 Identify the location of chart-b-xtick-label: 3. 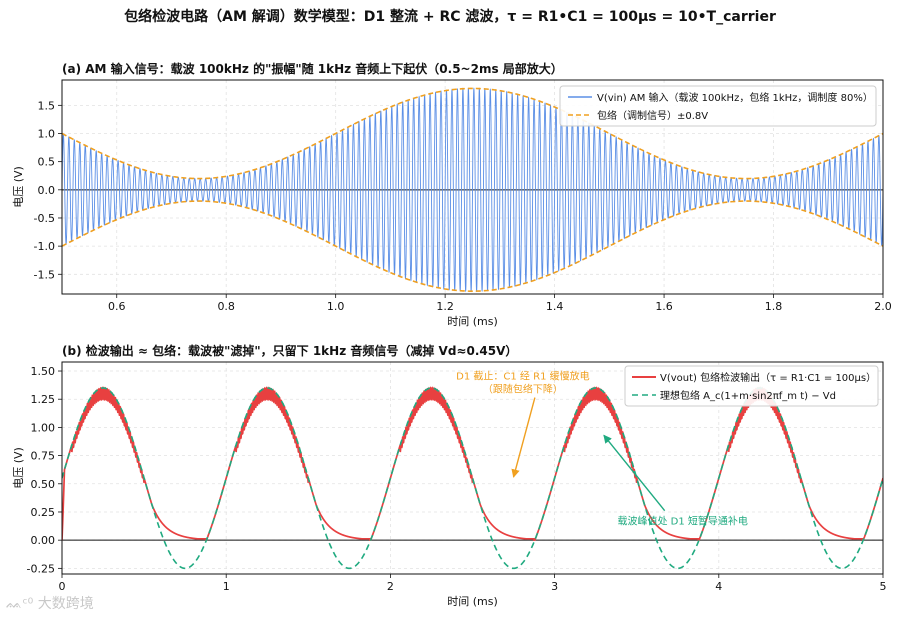
(554, 586).